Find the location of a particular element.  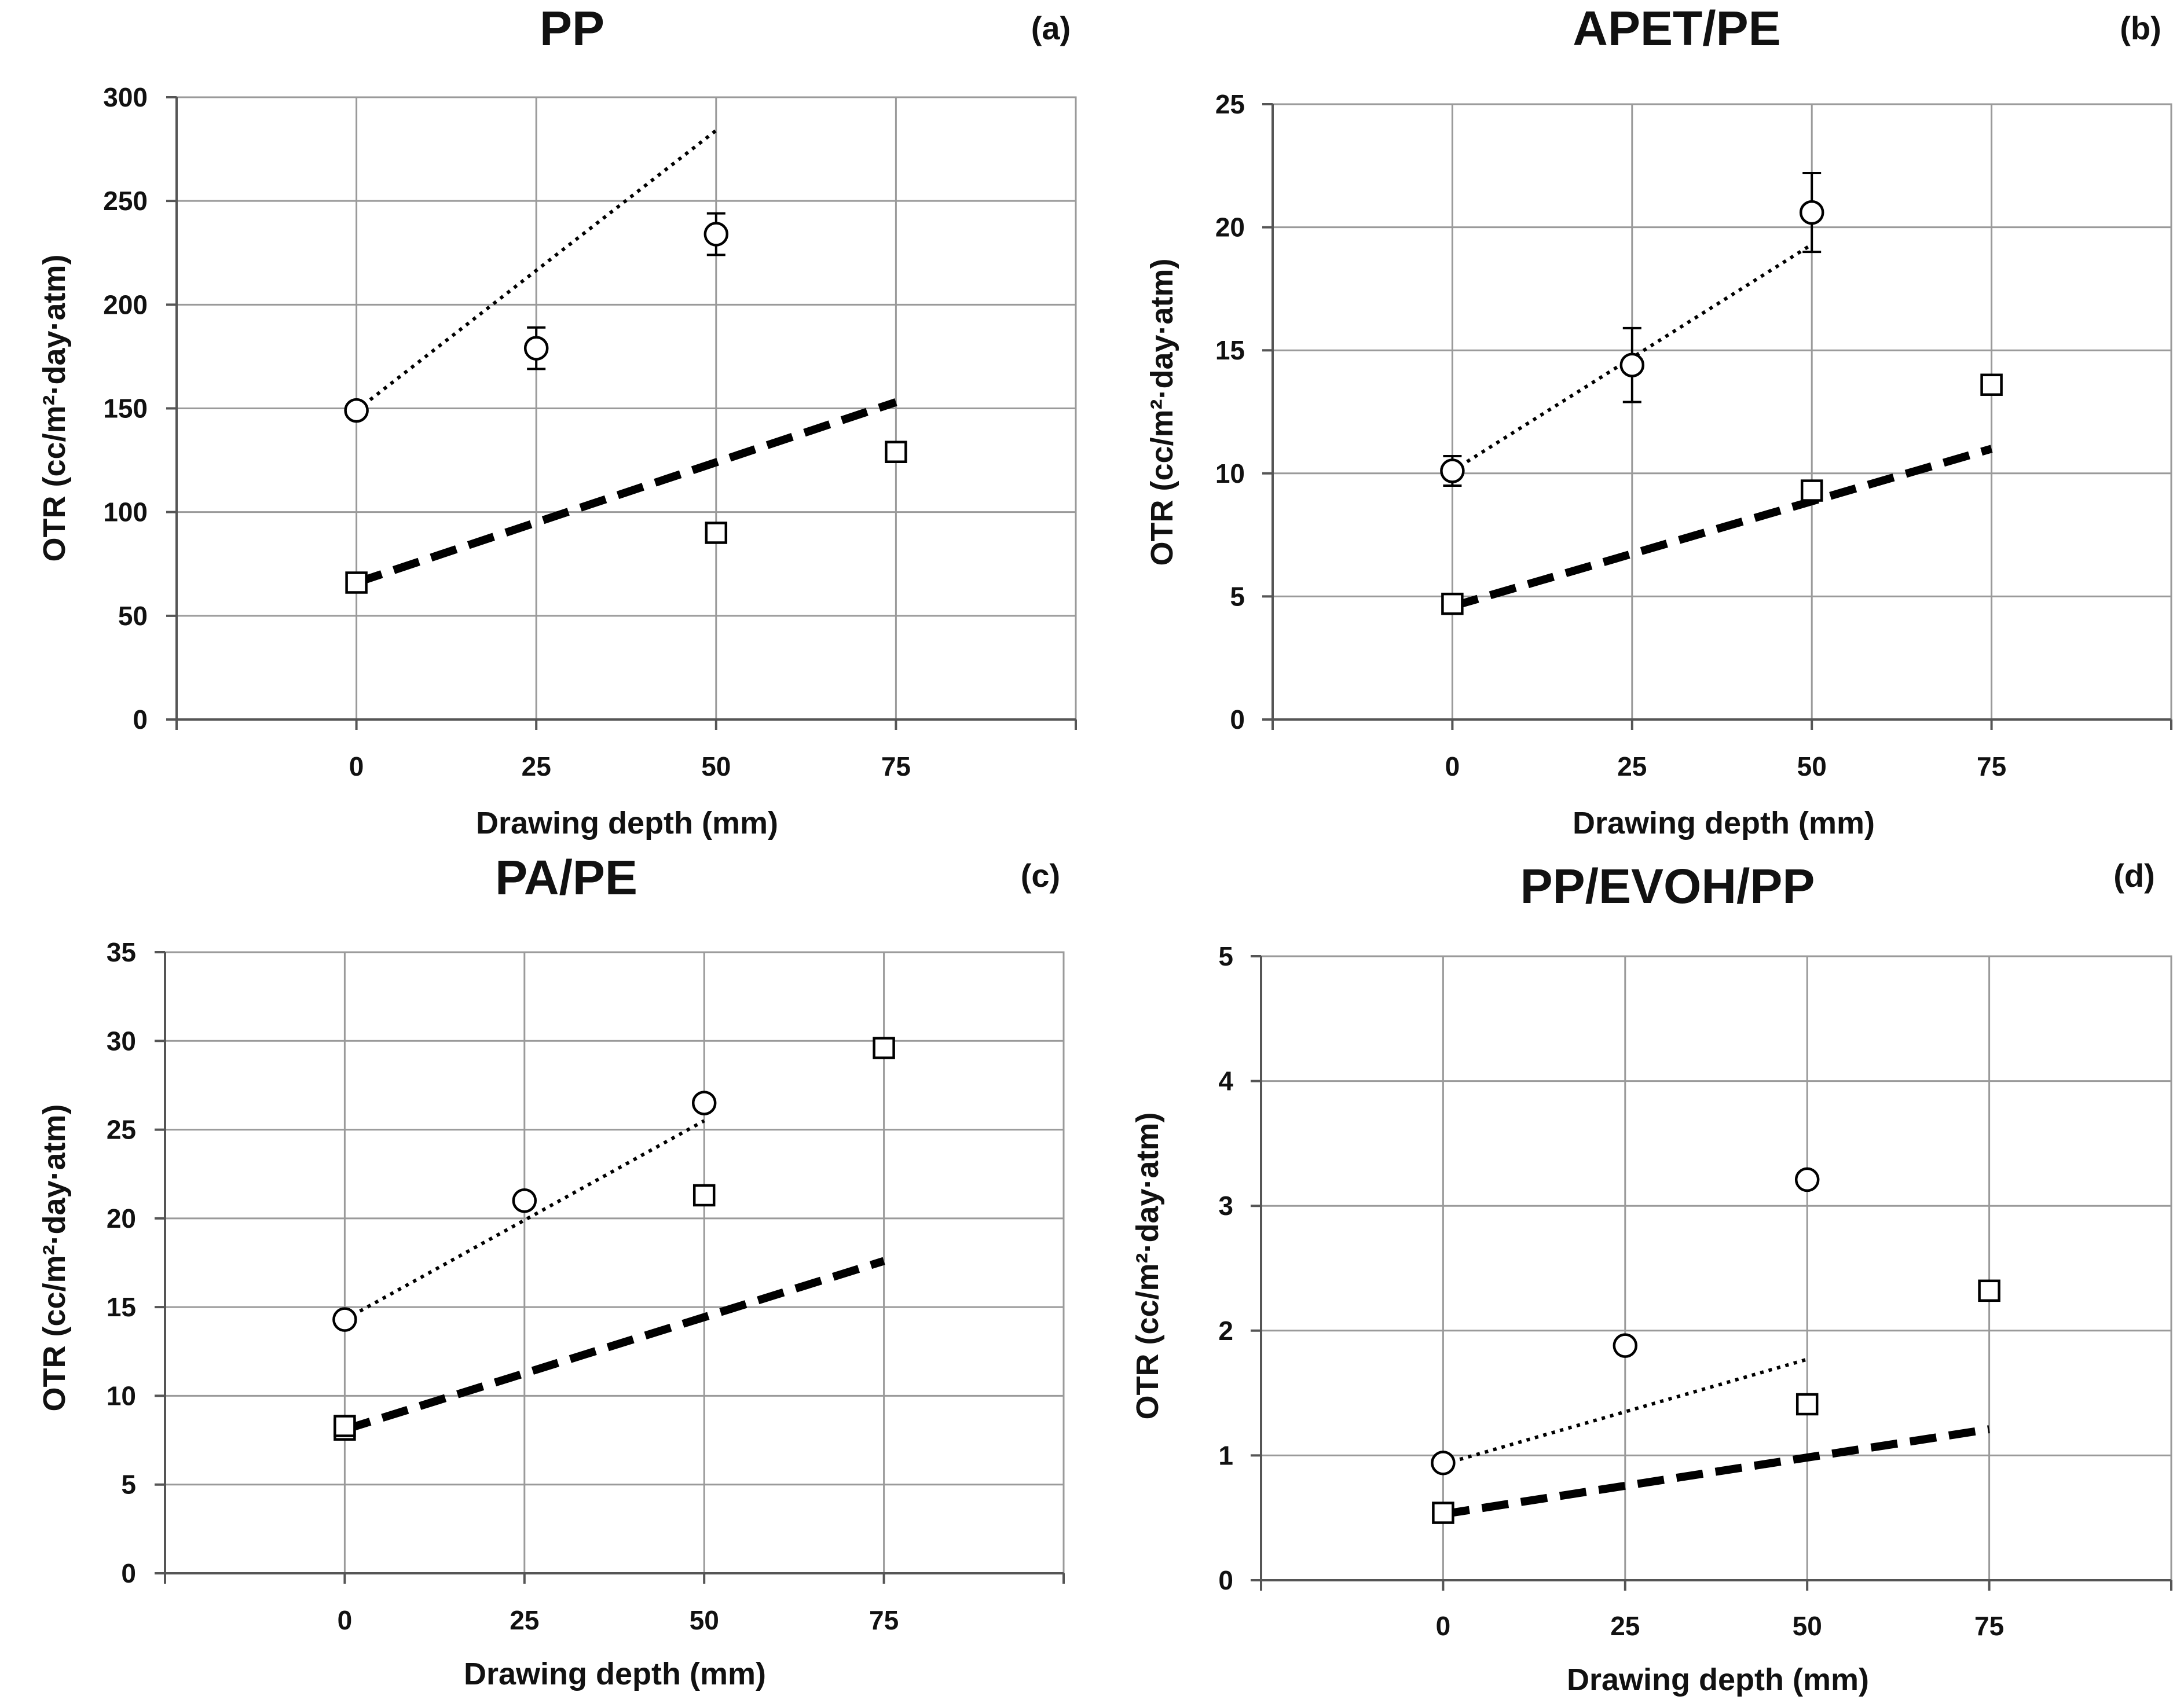

chart-2-trendline-dotted is located at coordinates (1632, 358).